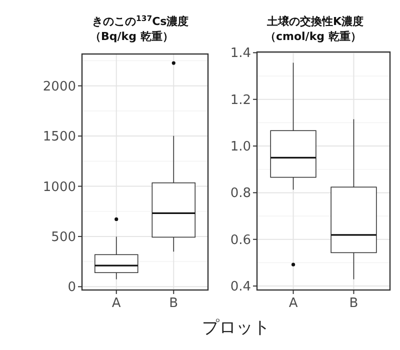  Describe the element at coordinates (72, 288) in the screenshot. I see `y-tick-label: 0` at that location.